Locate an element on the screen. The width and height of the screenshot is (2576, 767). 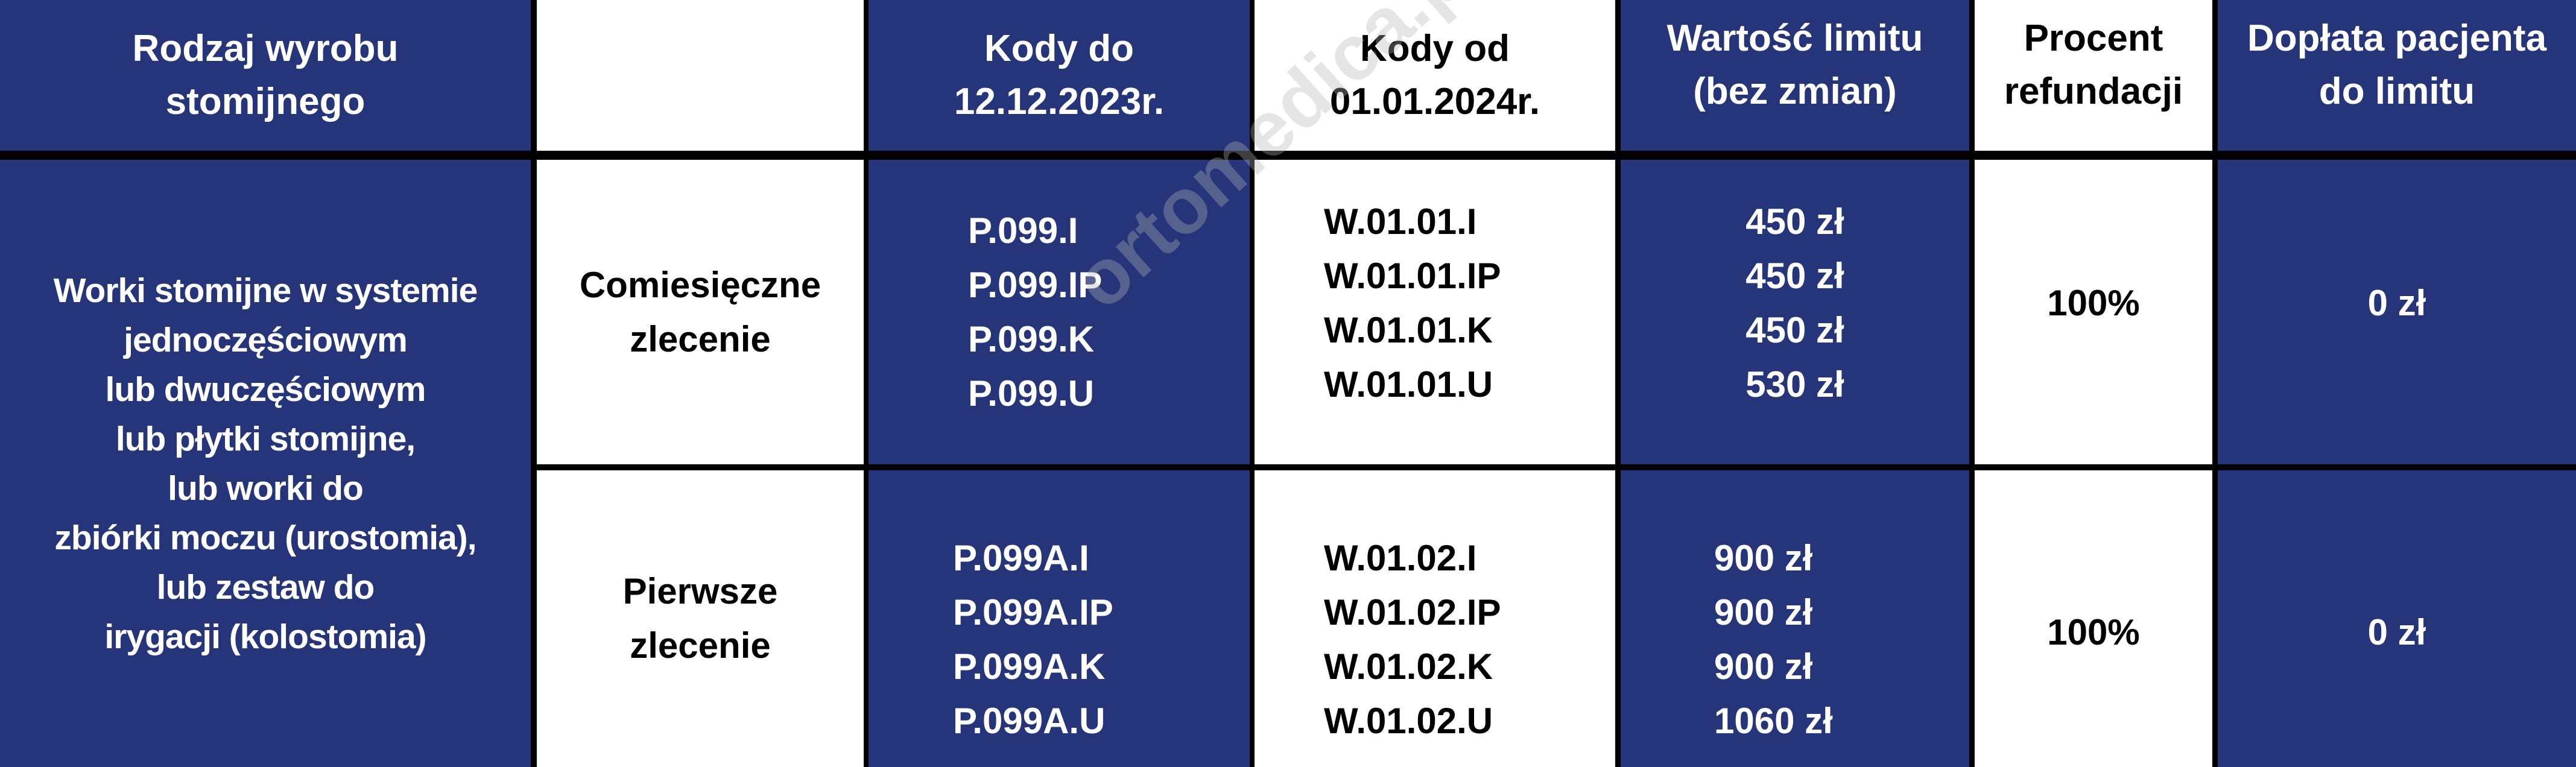
code: W.01.01.IP is located at coordinates (1412, 275).